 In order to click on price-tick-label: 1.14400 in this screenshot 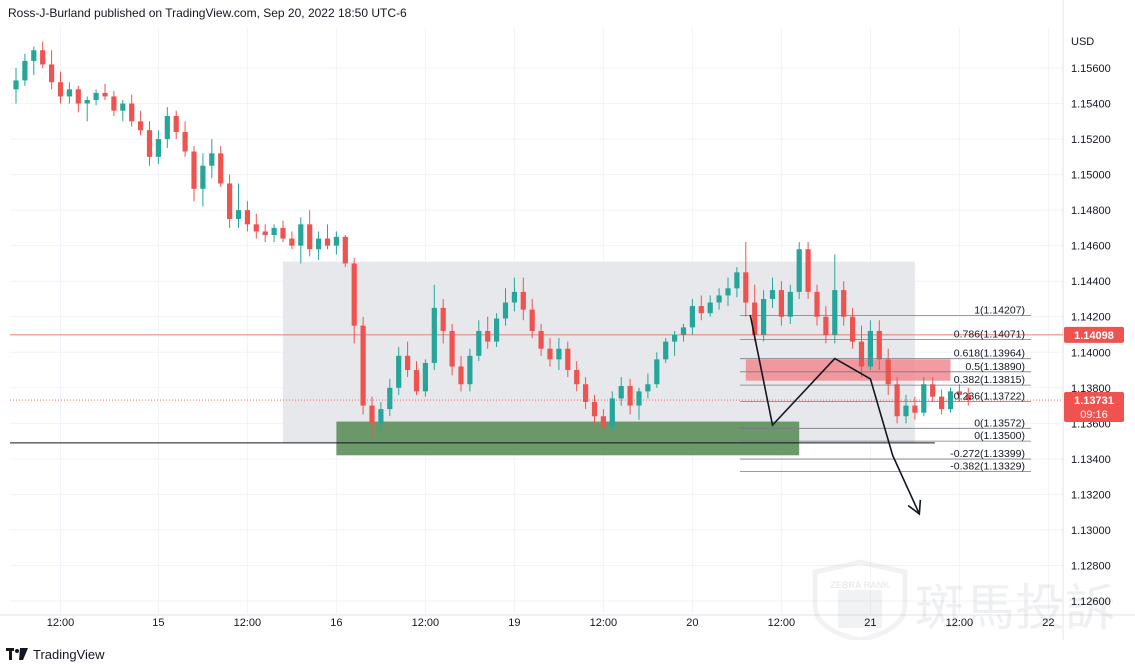, I will do `click(1091, 282)`.